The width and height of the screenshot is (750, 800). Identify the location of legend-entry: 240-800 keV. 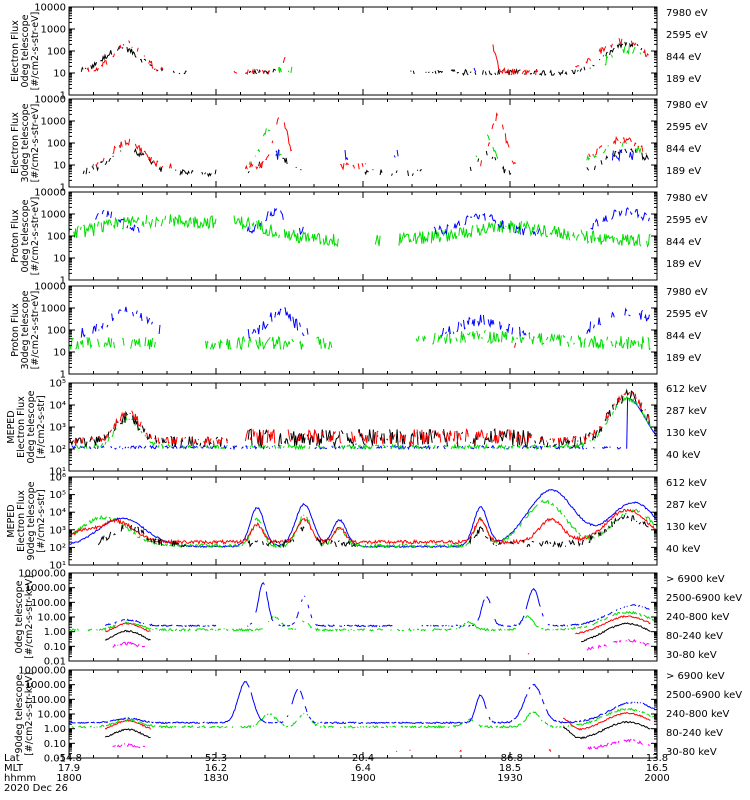
(698, 714).